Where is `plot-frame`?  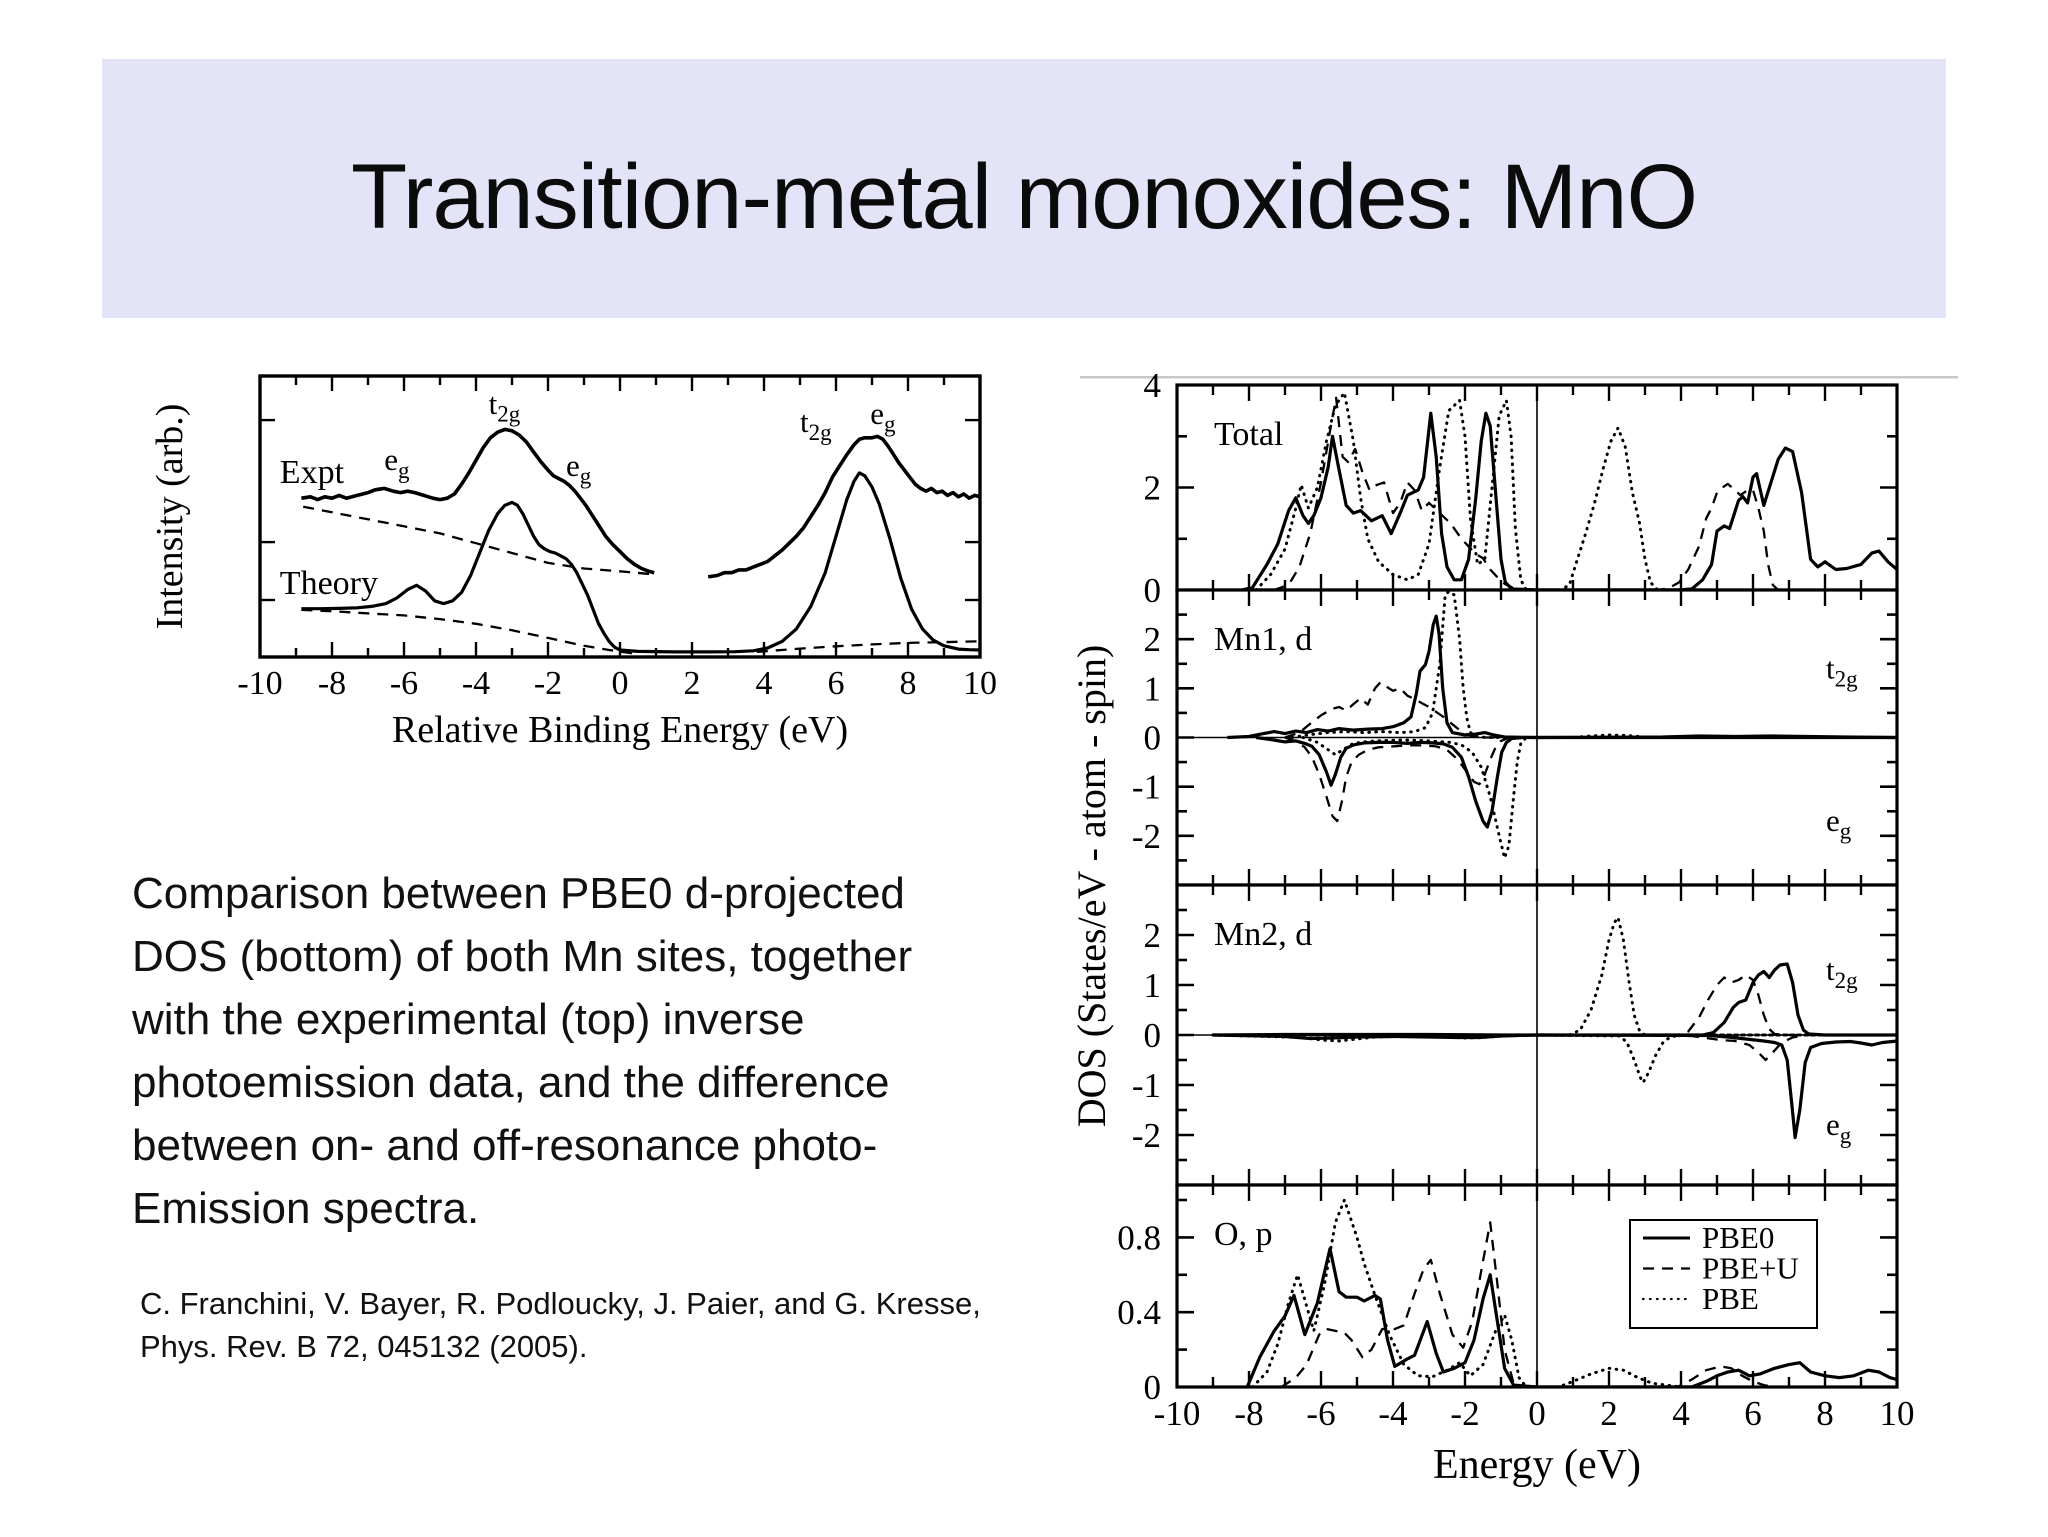
plot-frame is located at coordinates (620, 516).